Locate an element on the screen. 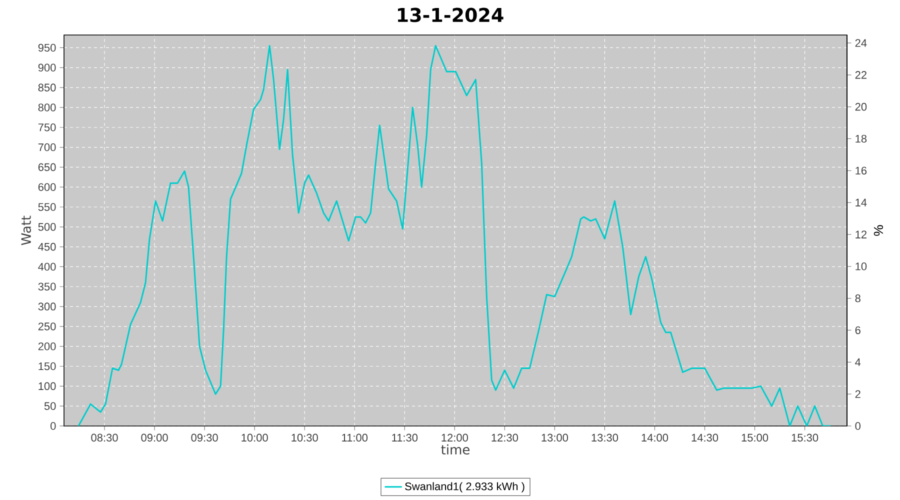 This screenshot has width=900, height=500. y2-tick-label: 12 is located at coordinates (861, 234).